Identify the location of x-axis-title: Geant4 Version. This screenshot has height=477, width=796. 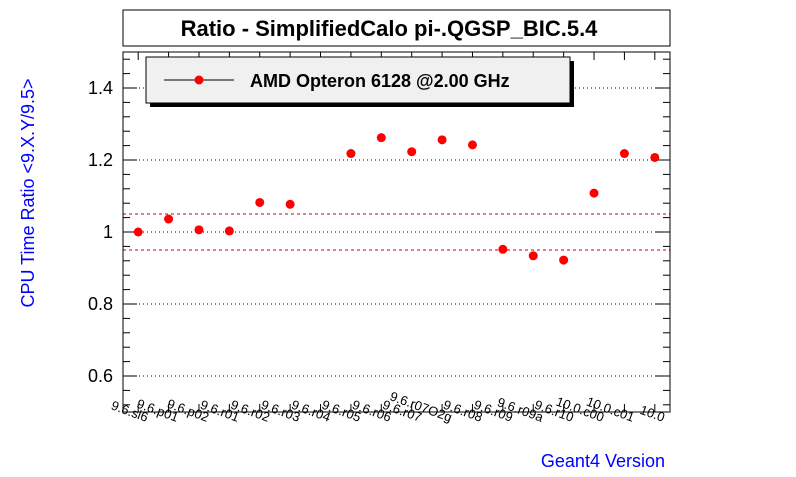
(603, 461).